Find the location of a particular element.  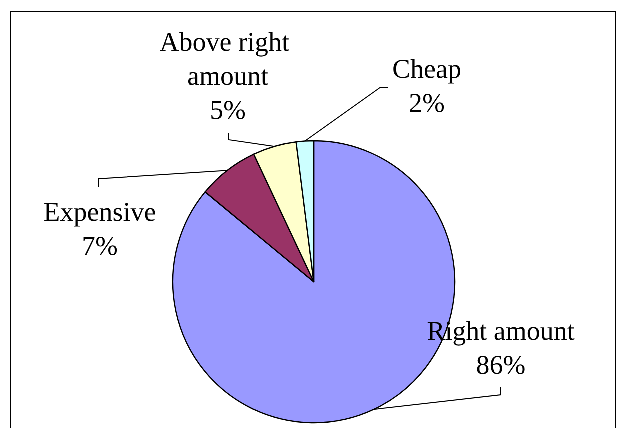

data-label: 5% is located at coordinates (228, 110).